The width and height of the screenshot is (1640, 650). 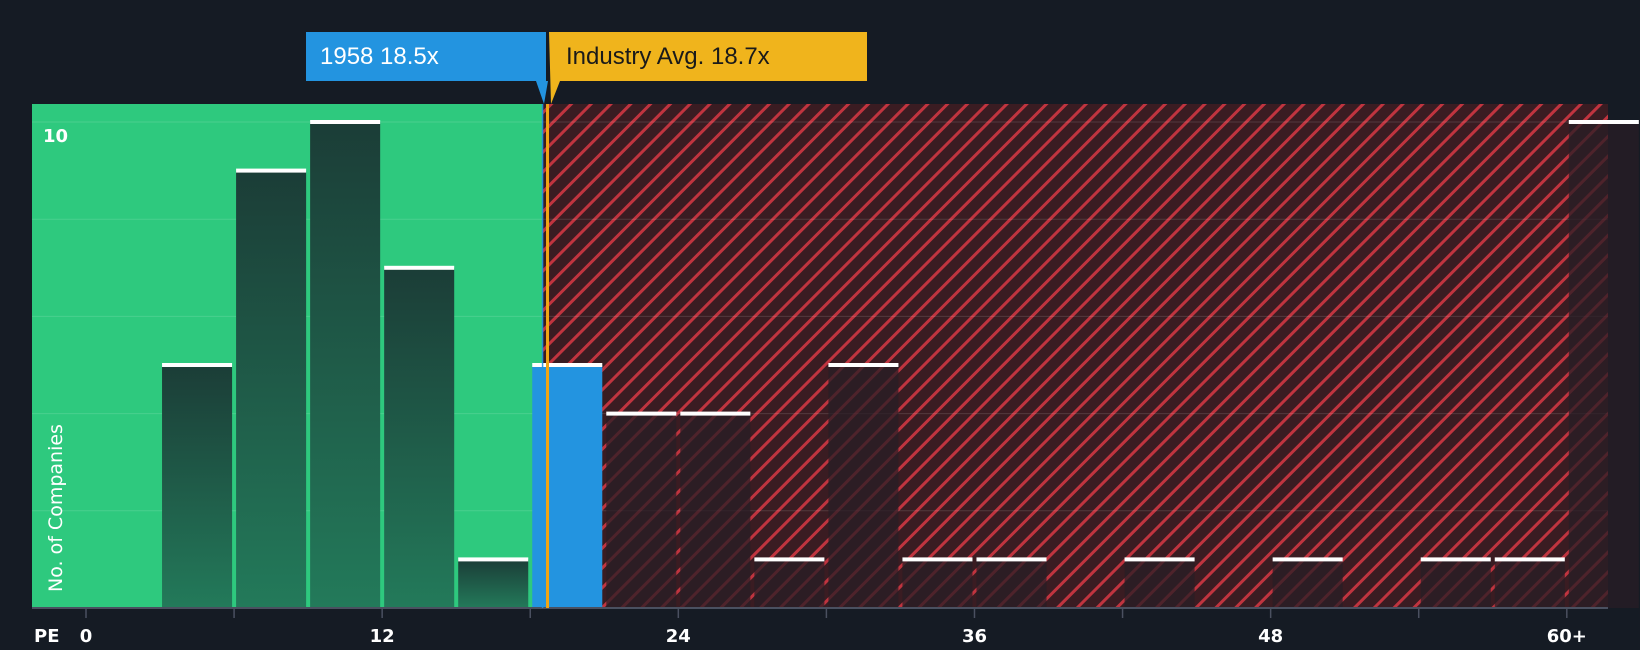 What do you see at coordinates (1567, 636) in the screenshot?
I see `x-tick-label: 60+` at bounding box center [1567, 636].